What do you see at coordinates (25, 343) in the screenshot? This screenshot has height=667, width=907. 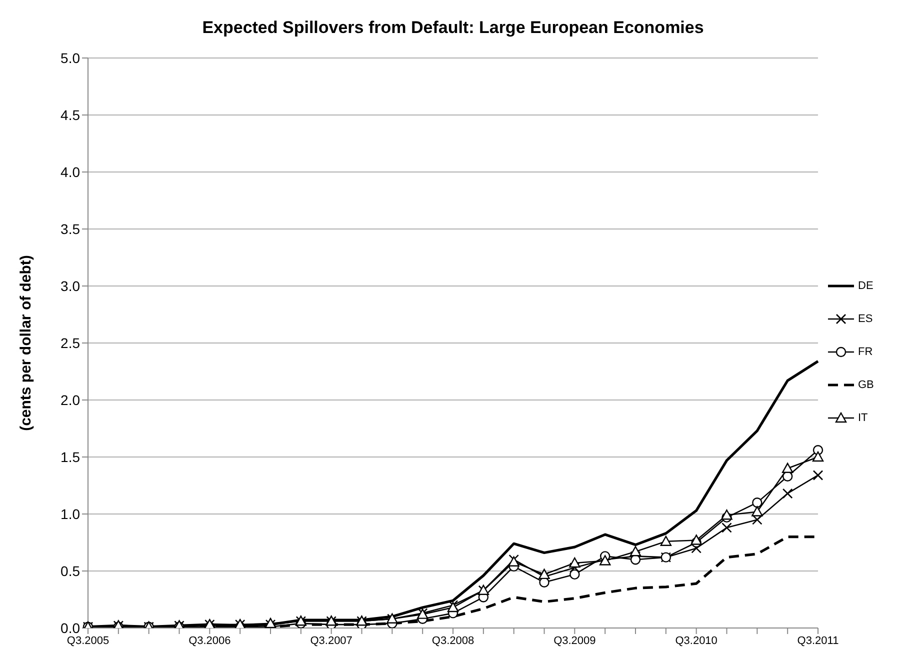 I see `y-axis-title: (cents per dollar of debt)` at bounding box center [25, 343].